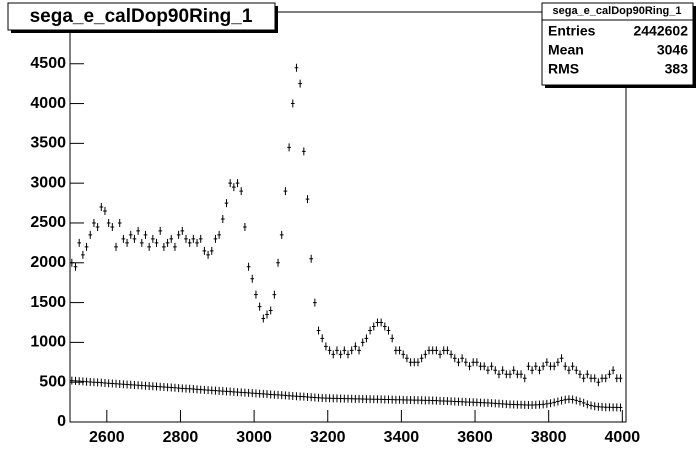  I want to click on stat-label: RMS, so click(563, 69).